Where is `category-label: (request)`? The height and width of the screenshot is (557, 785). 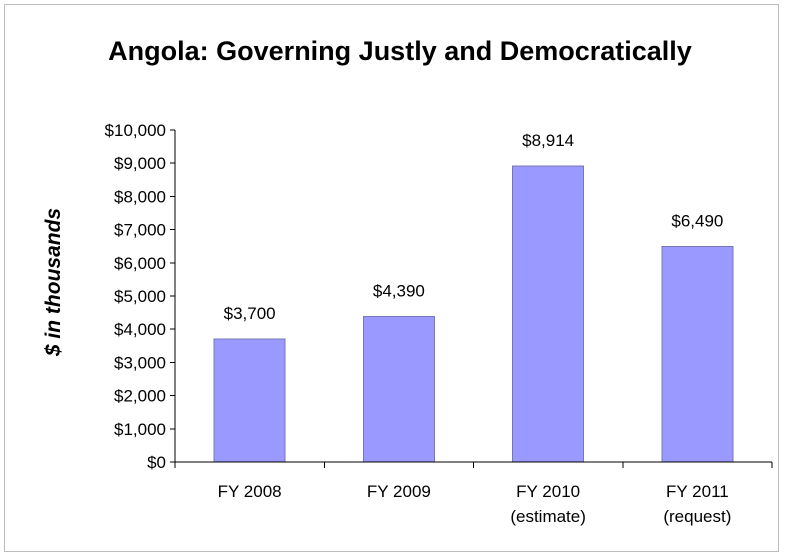
category-label: (request) is located at coordinates (697, 516).